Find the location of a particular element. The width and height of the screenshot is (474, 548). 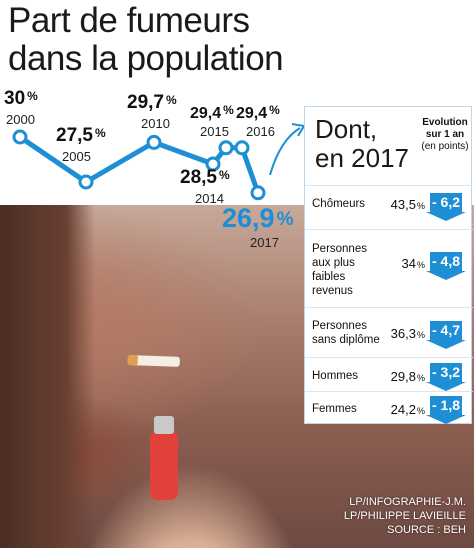

point-2000 is located at coordinates (20, 137).